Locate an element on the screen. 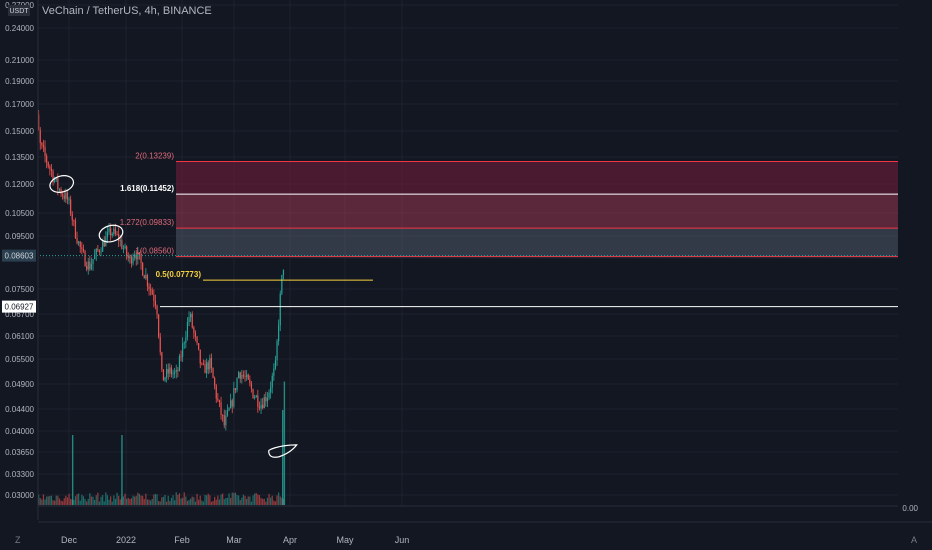 The image size is (932, 550). fib-zones is located at coordinates (537, 209).